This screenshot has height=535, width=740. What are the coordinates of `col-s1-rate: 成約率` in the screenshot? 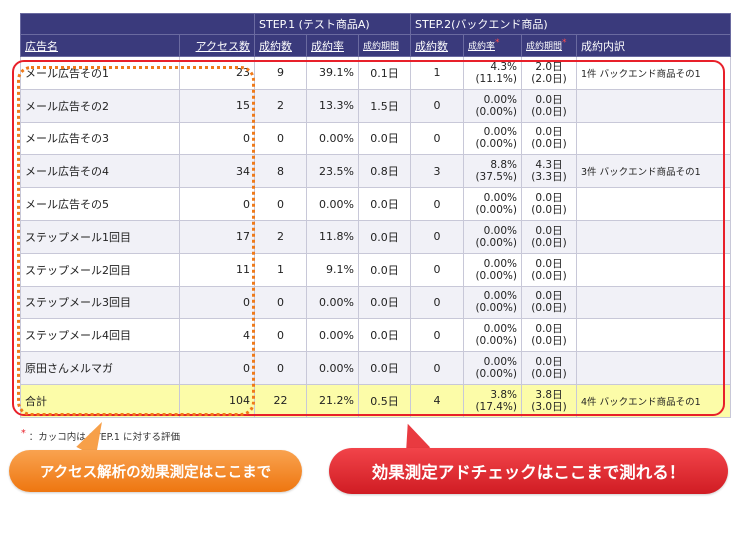 It's located at (332, 45).